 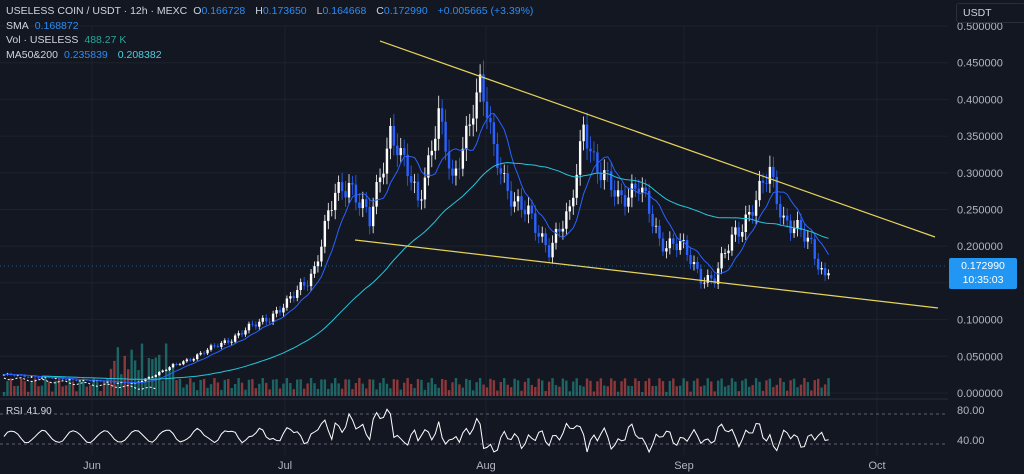 I want to click on price-tick-label: 0.450000, so click(x=980, y=64).